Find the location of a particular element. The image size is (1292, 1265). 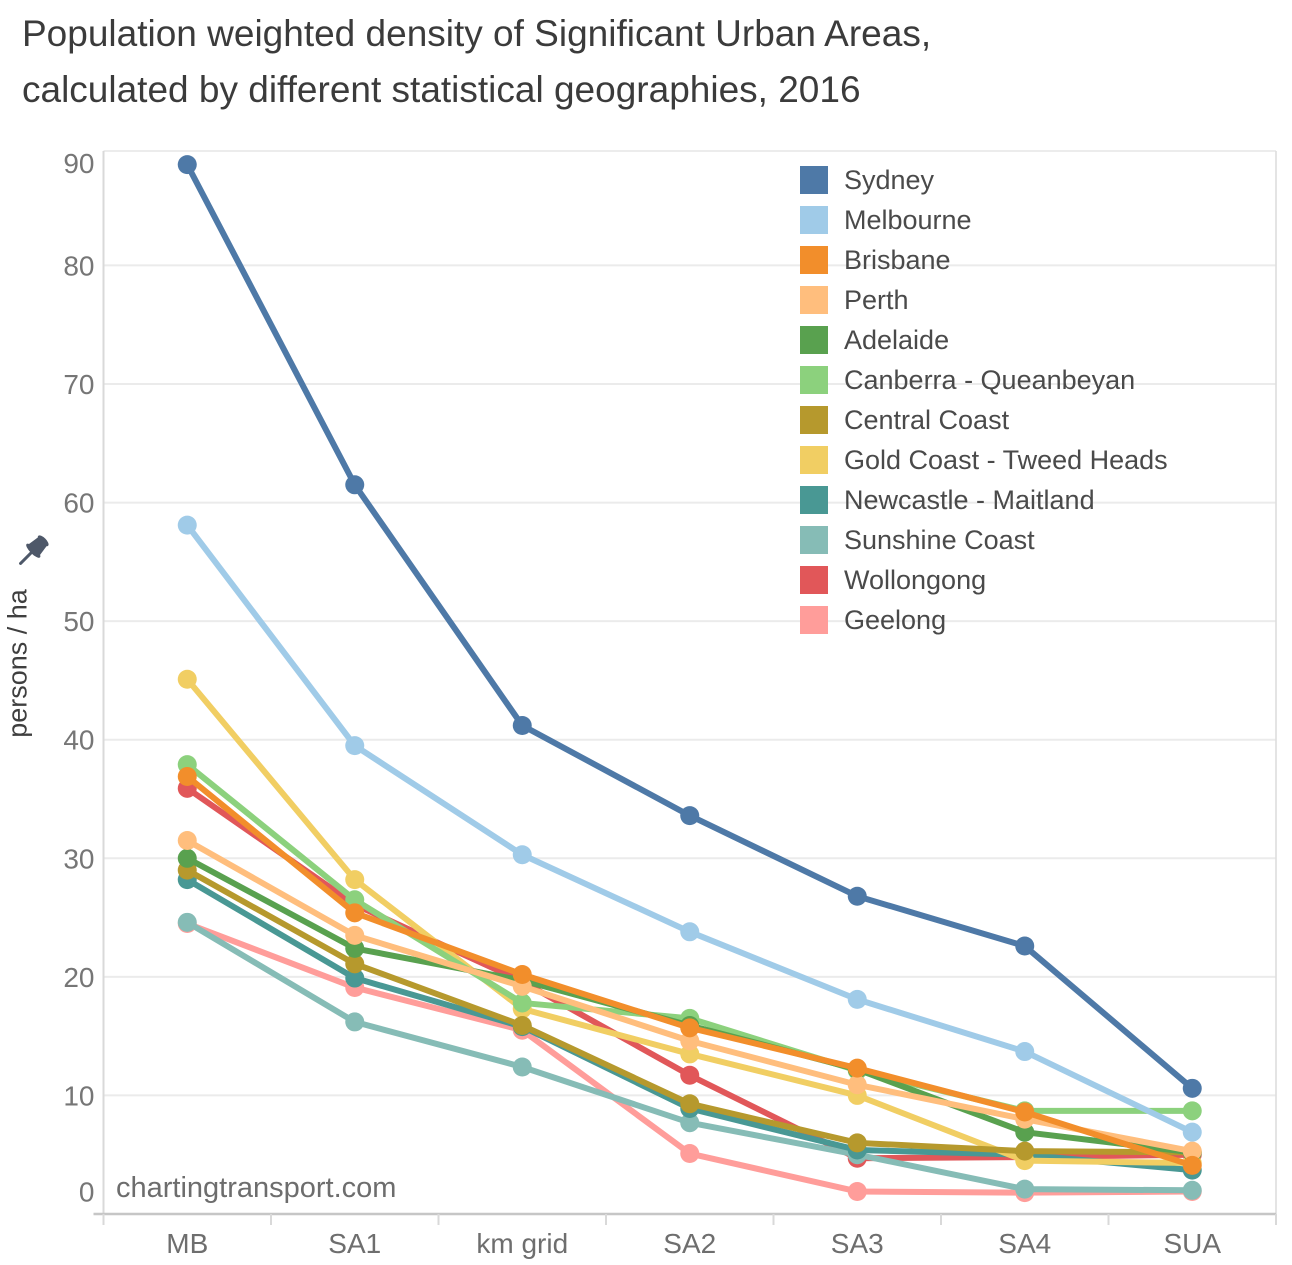

x-category-label-MB: MB is located at coordinates (187, 1243).